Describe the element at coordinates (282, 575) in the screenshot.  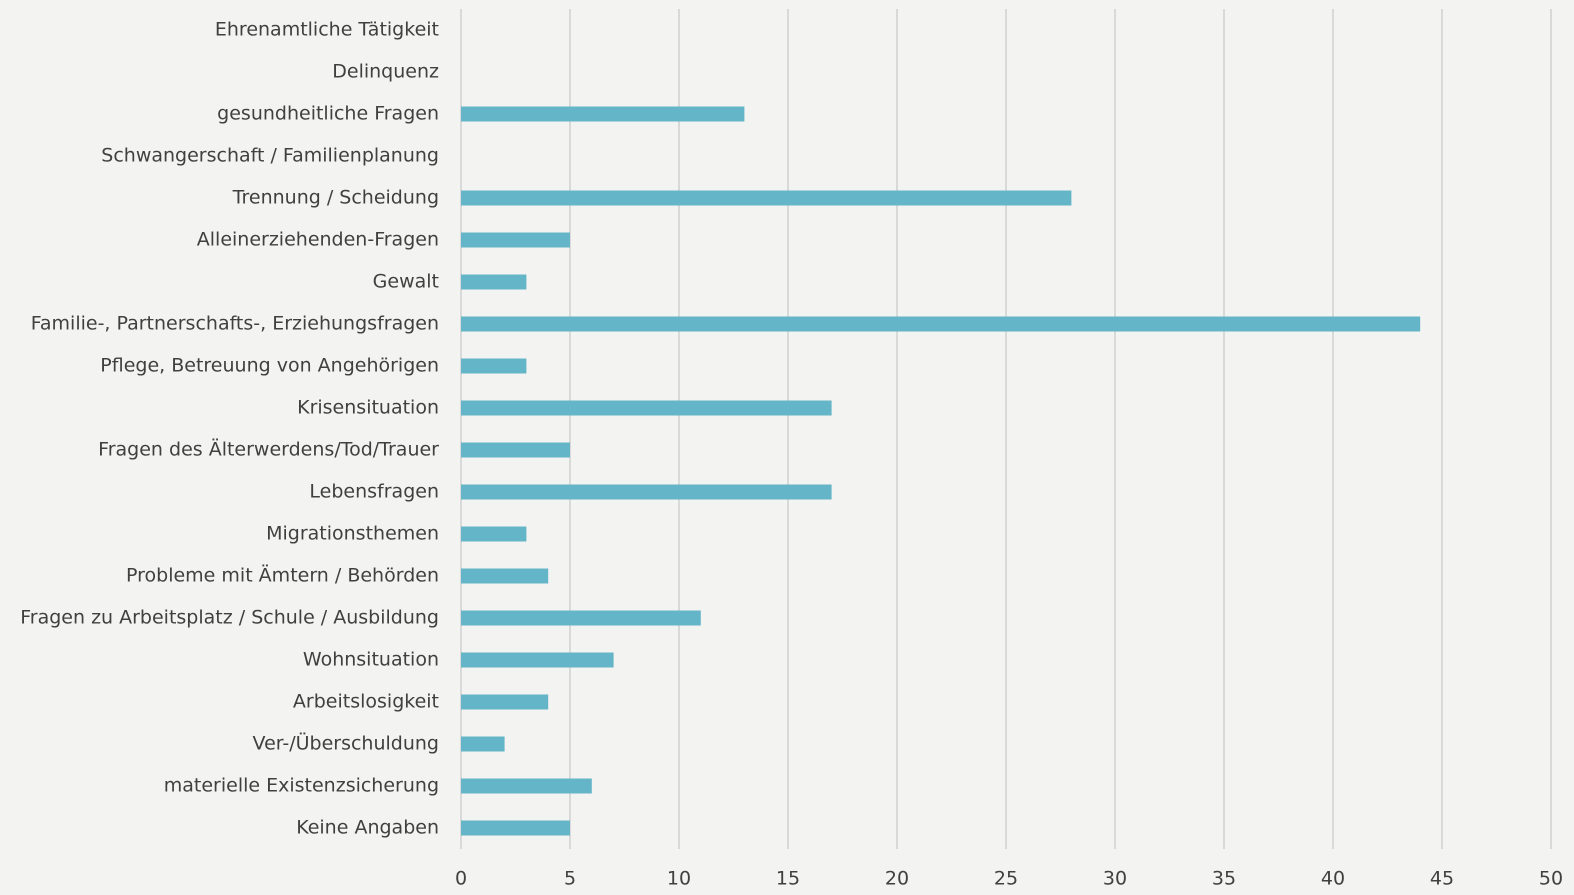
I see `y-tick-label: Probleme mit Ämtern / Behörden` at that location.